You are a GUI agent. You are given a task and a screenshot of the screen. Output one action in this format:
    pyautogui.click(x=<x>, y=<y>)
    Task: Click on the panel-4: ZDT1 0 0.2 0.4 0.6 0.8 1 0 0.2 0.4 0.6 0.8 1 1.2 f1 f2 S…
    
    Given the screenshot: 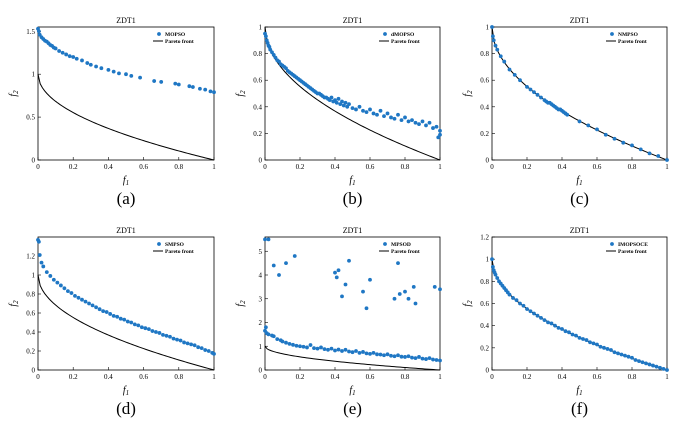 What is the action you would take?
    pyautogui.click(x=112, y=311)
    